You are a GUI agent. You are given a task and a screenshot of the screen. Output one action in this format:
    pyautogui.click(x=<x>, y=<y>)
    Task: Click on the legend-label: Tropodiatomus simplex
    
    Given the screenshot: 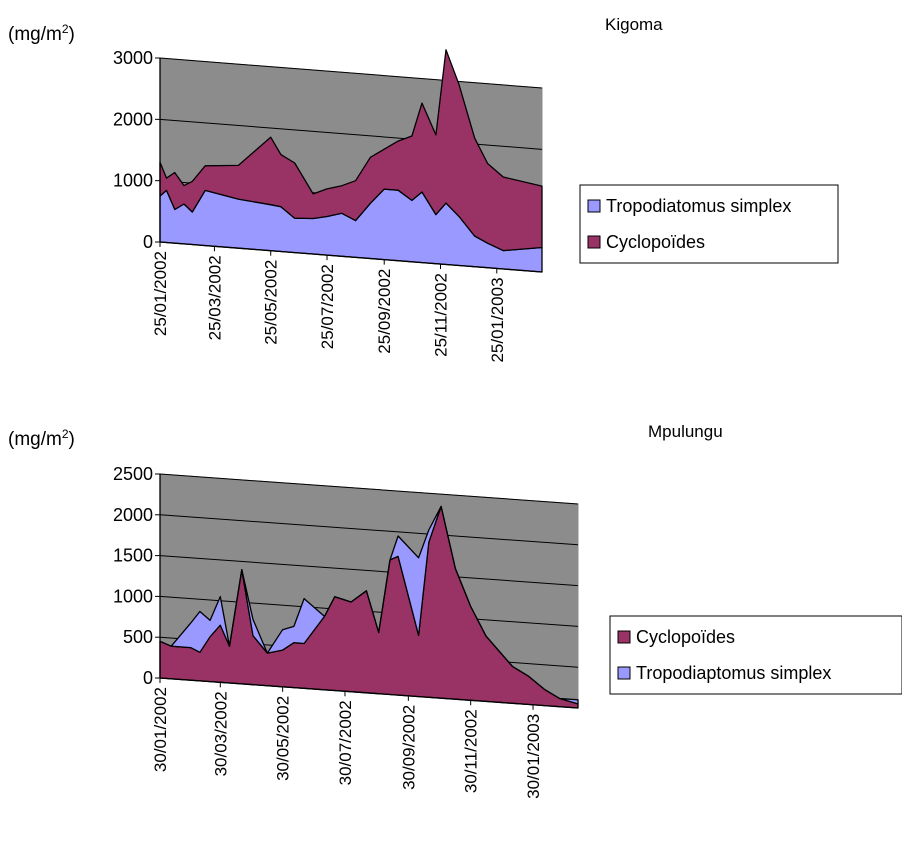 What is the action you would take?
    pyautogui.click(x=698, y=206)
    